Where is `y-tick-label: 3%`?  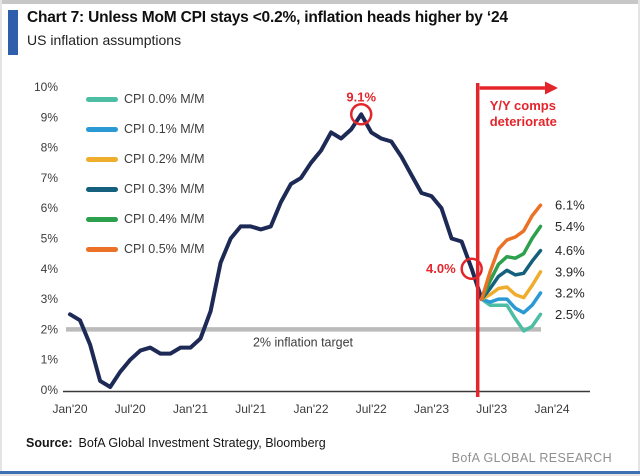 y-tick-label: 3% is located at coordinates (50, 299).